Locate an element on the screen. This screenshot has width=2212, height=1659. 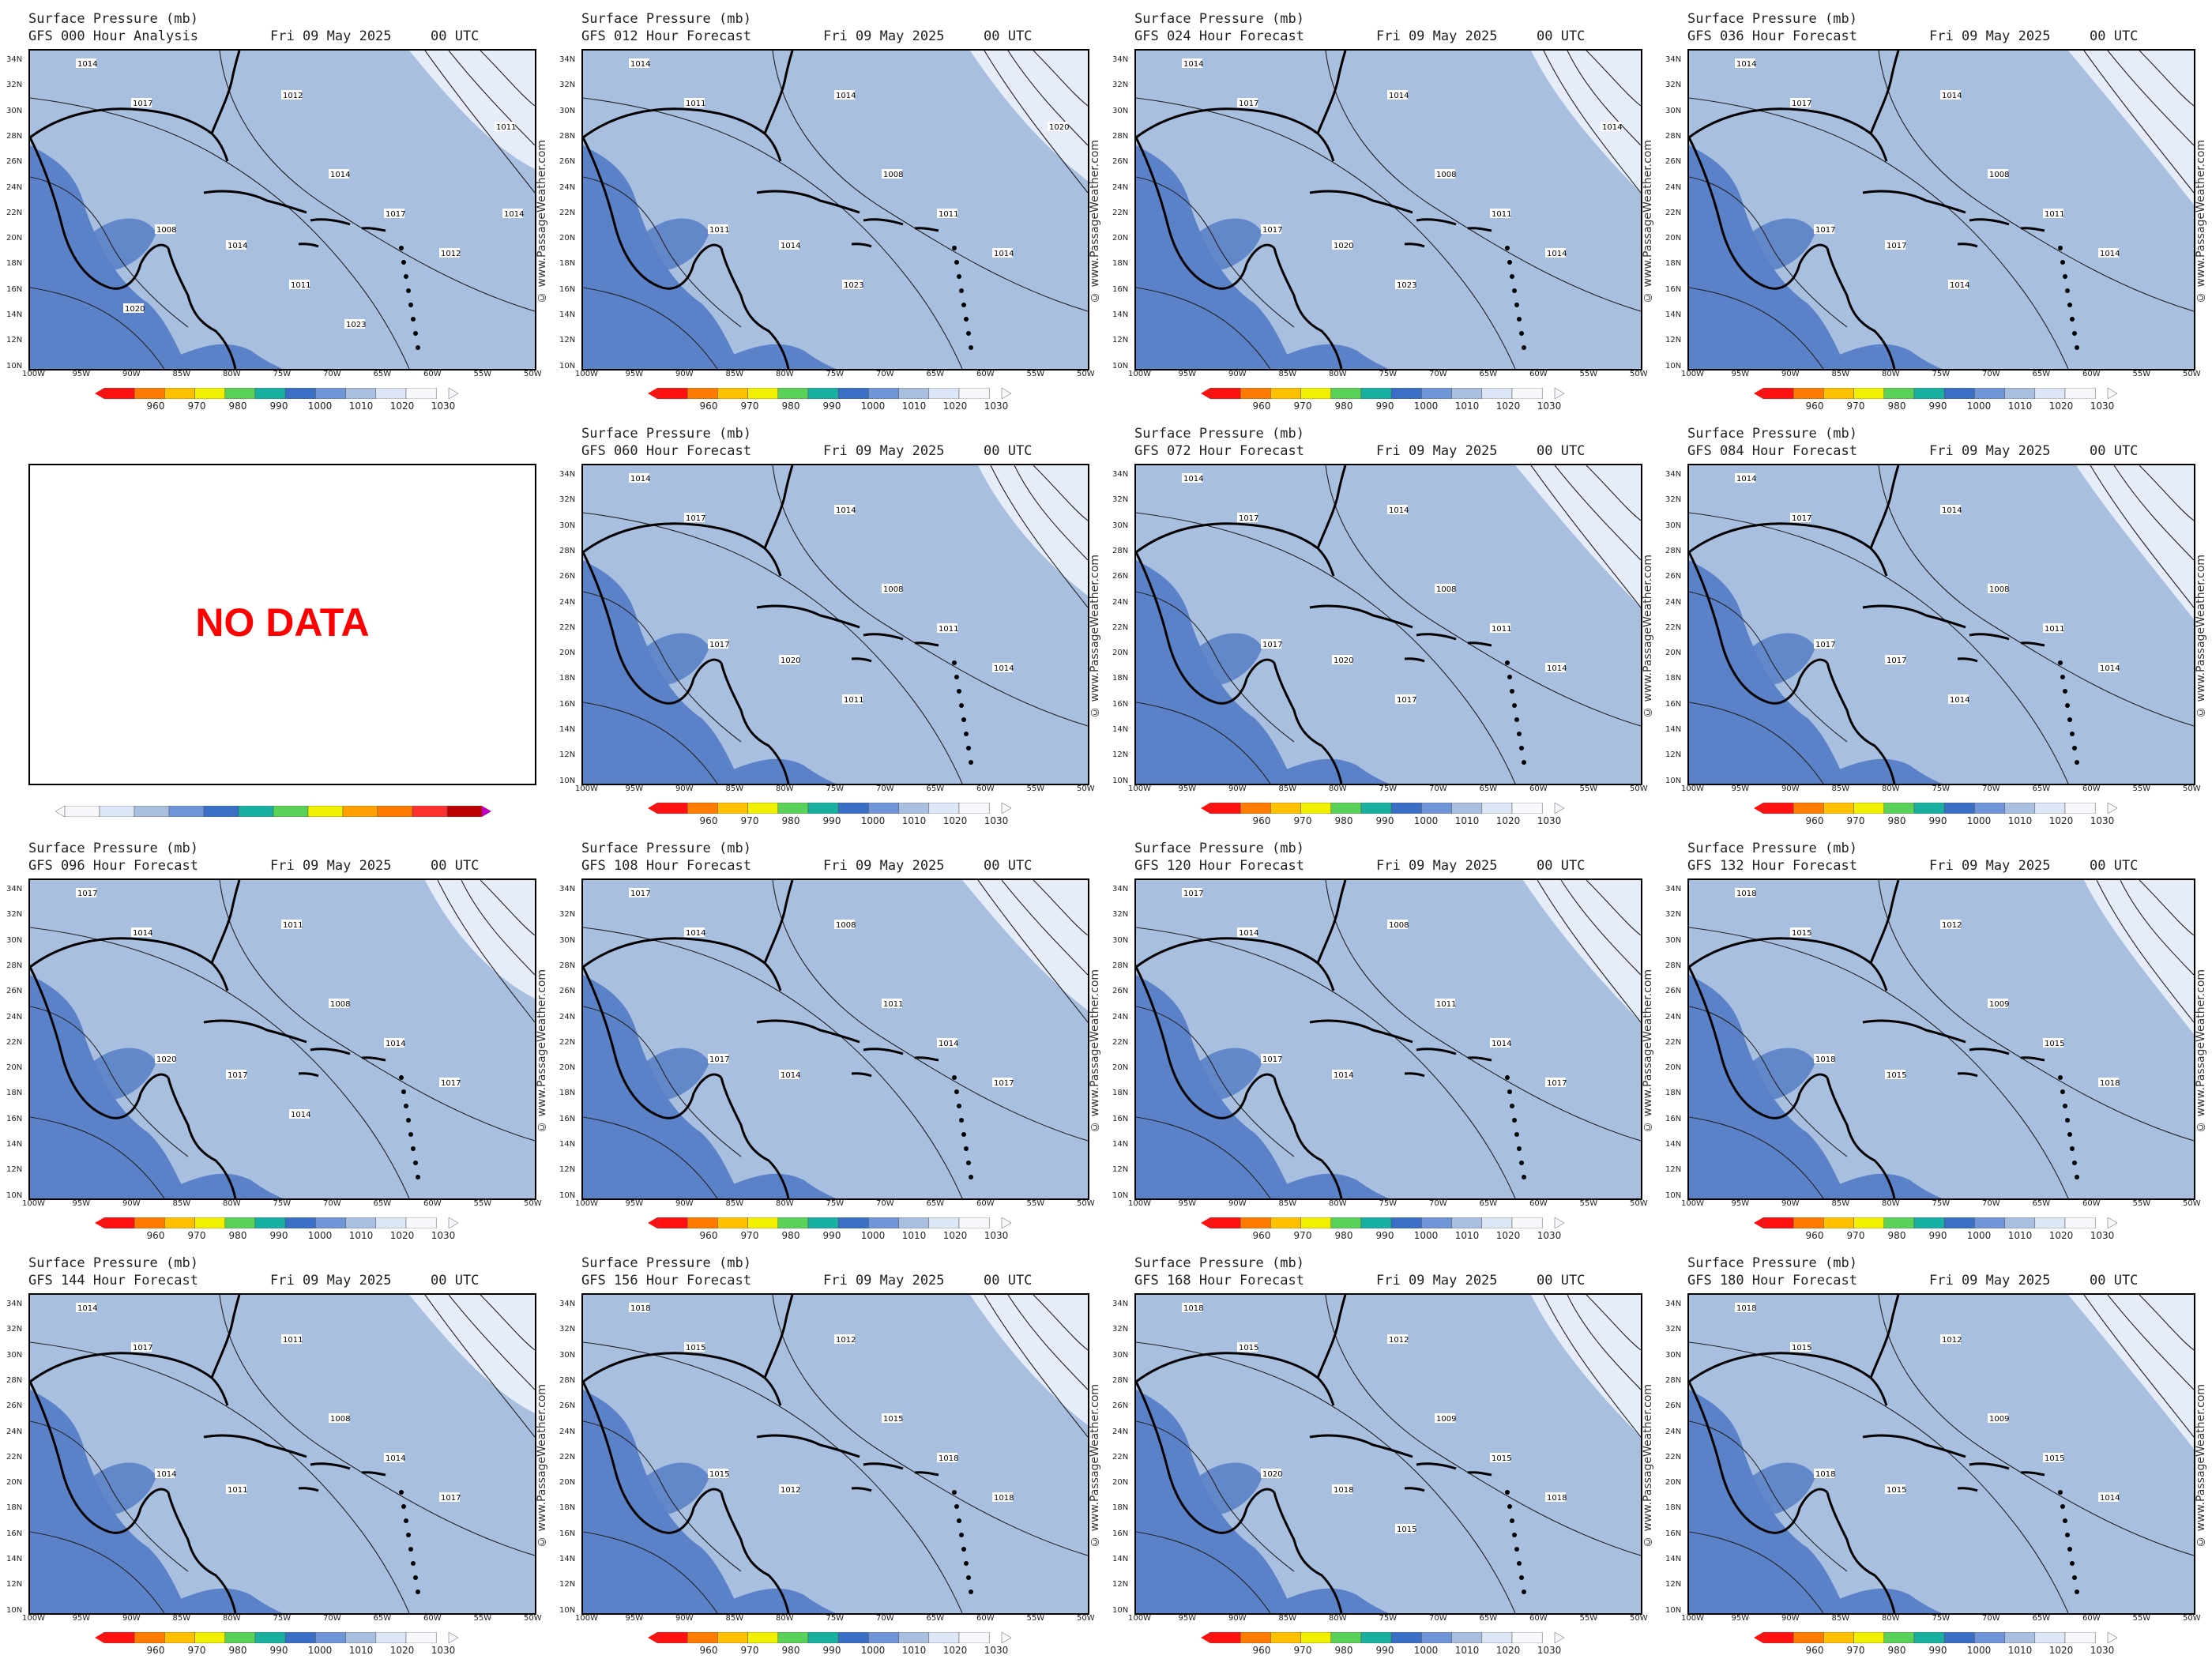
lon-tick-label: 70W is located at coordinates (885, 1618).